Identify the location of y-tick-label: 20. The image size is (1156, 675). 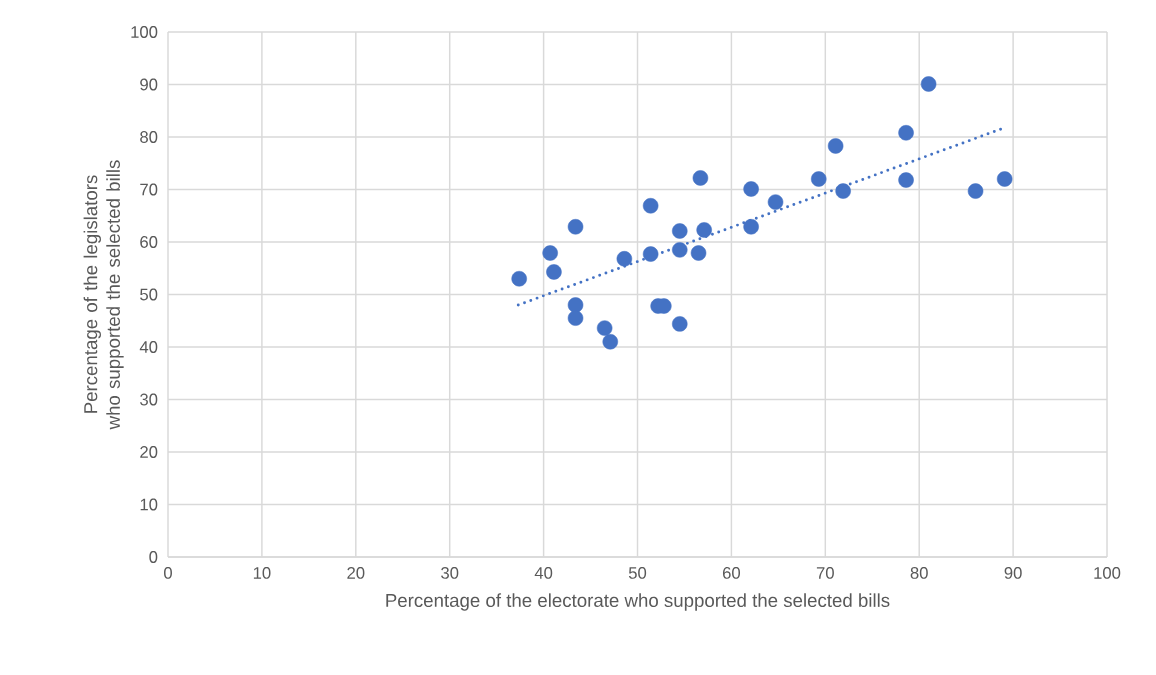
(149, 452).